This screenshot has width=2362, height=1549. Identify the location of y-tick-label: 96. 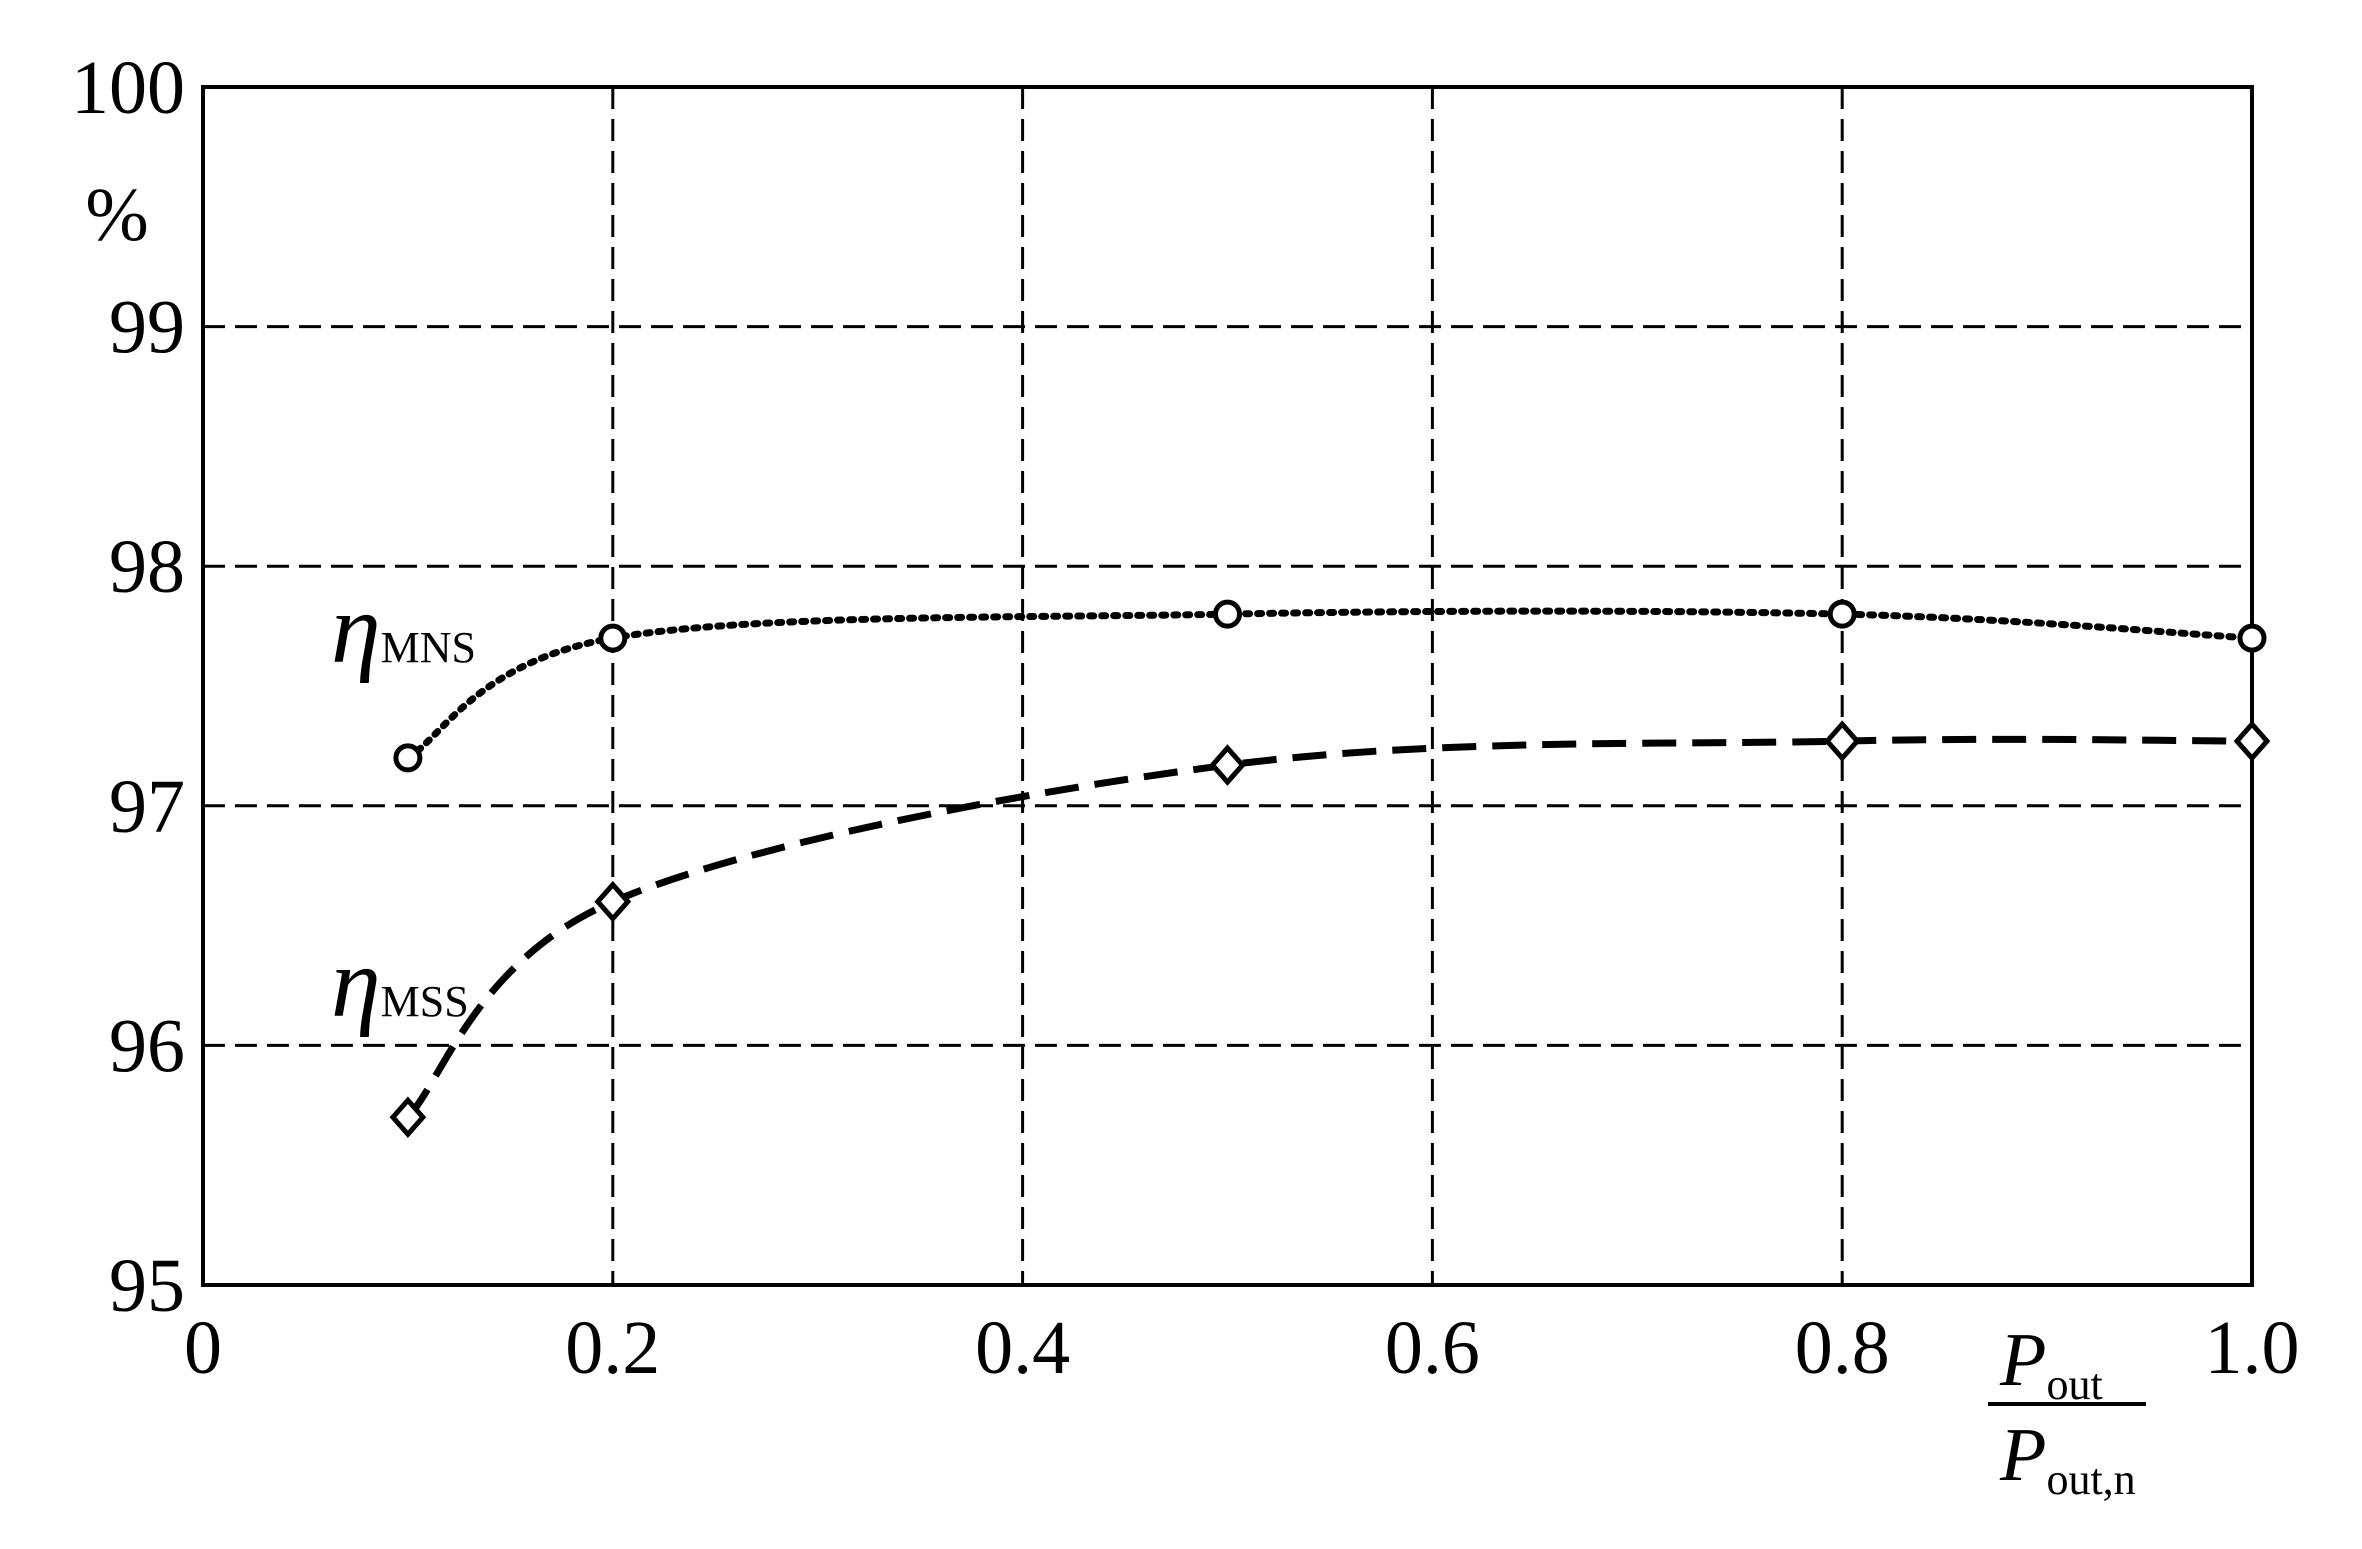
(147, 1046).